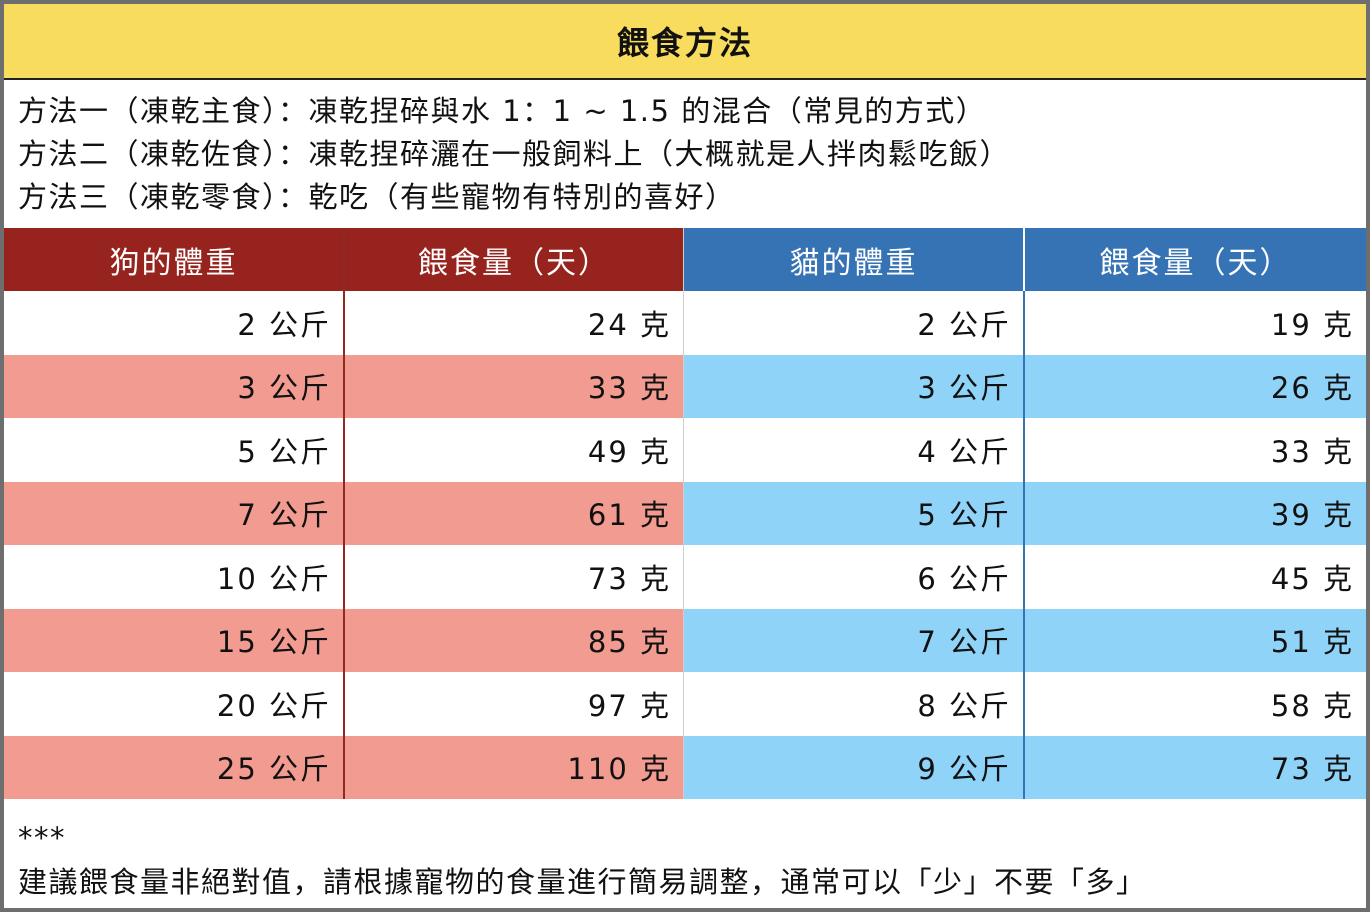 The height and width of the screenshot is (912, 1370). I want to click on method-line: 方法二（凍乾佐食）：凍乾捏碎灑在一般飼料上（大概就是人拌肉鬆吃飯）, so click(514, 154).